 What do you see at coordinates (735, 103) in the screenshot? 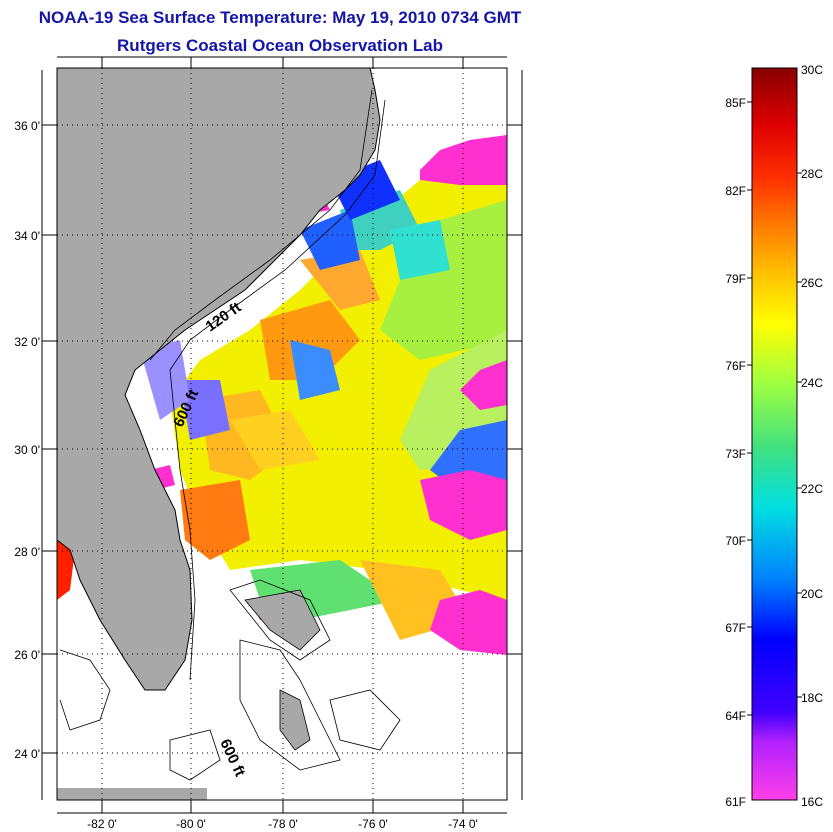
I see `colorbar-f-label: 85F` at bounding box center [735, 103].